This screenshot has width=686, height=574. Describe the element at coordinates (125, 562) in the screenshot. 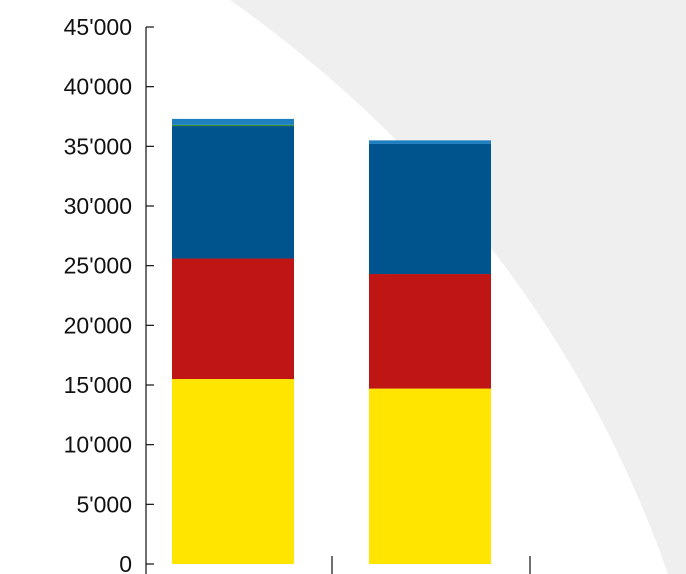

I see `y-tick-label: 0` at that location.